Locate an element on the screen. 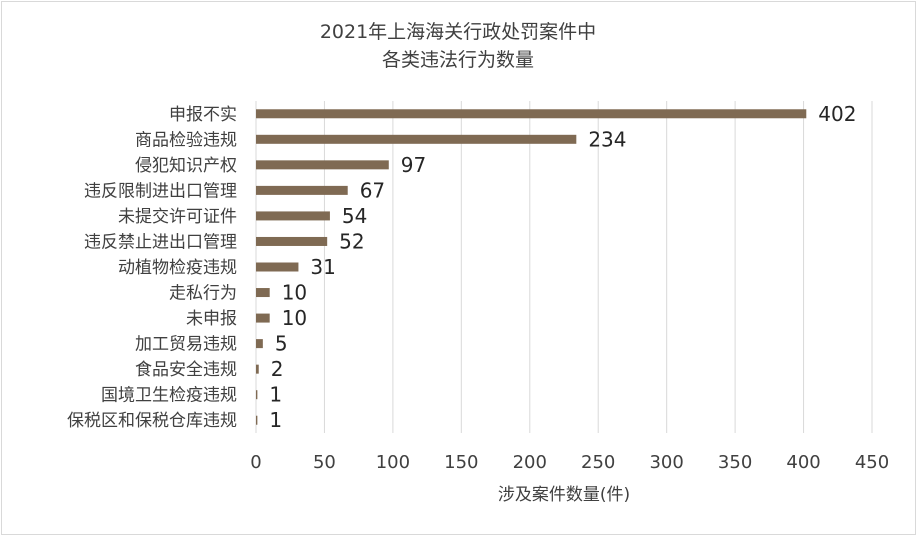 Image resolution: width=917 pixels, height=536 pixels. x-tick-label: 50 is located at coordinates (324, 462).